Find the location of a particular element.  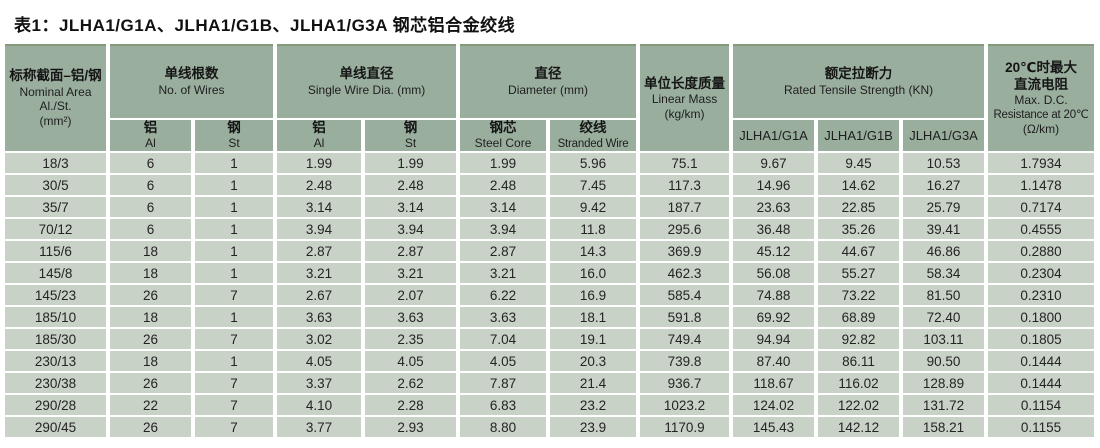

cell: 23.9 is located at coordinates (593, 427).